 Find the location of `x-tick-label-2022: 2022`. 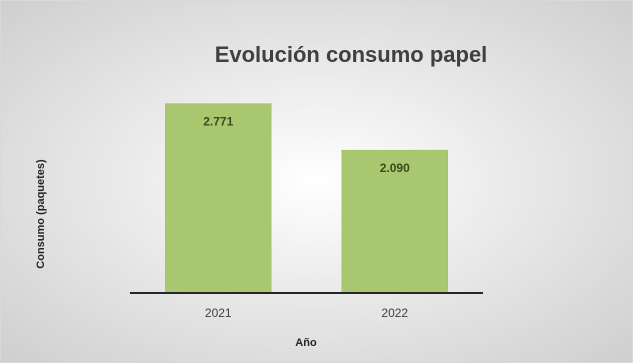

x-tick-label-2022: 2022 is located at coordinates (394, 313).